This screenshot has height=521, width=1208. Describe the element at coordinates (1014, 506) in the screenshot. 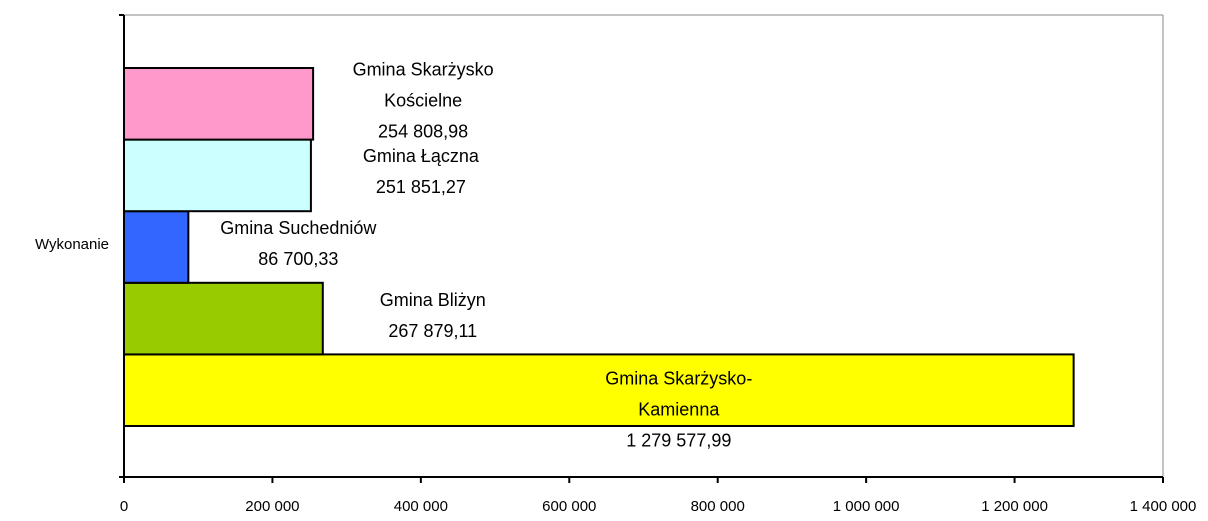

I see `x-tick-label: 1 200 000` at that location.